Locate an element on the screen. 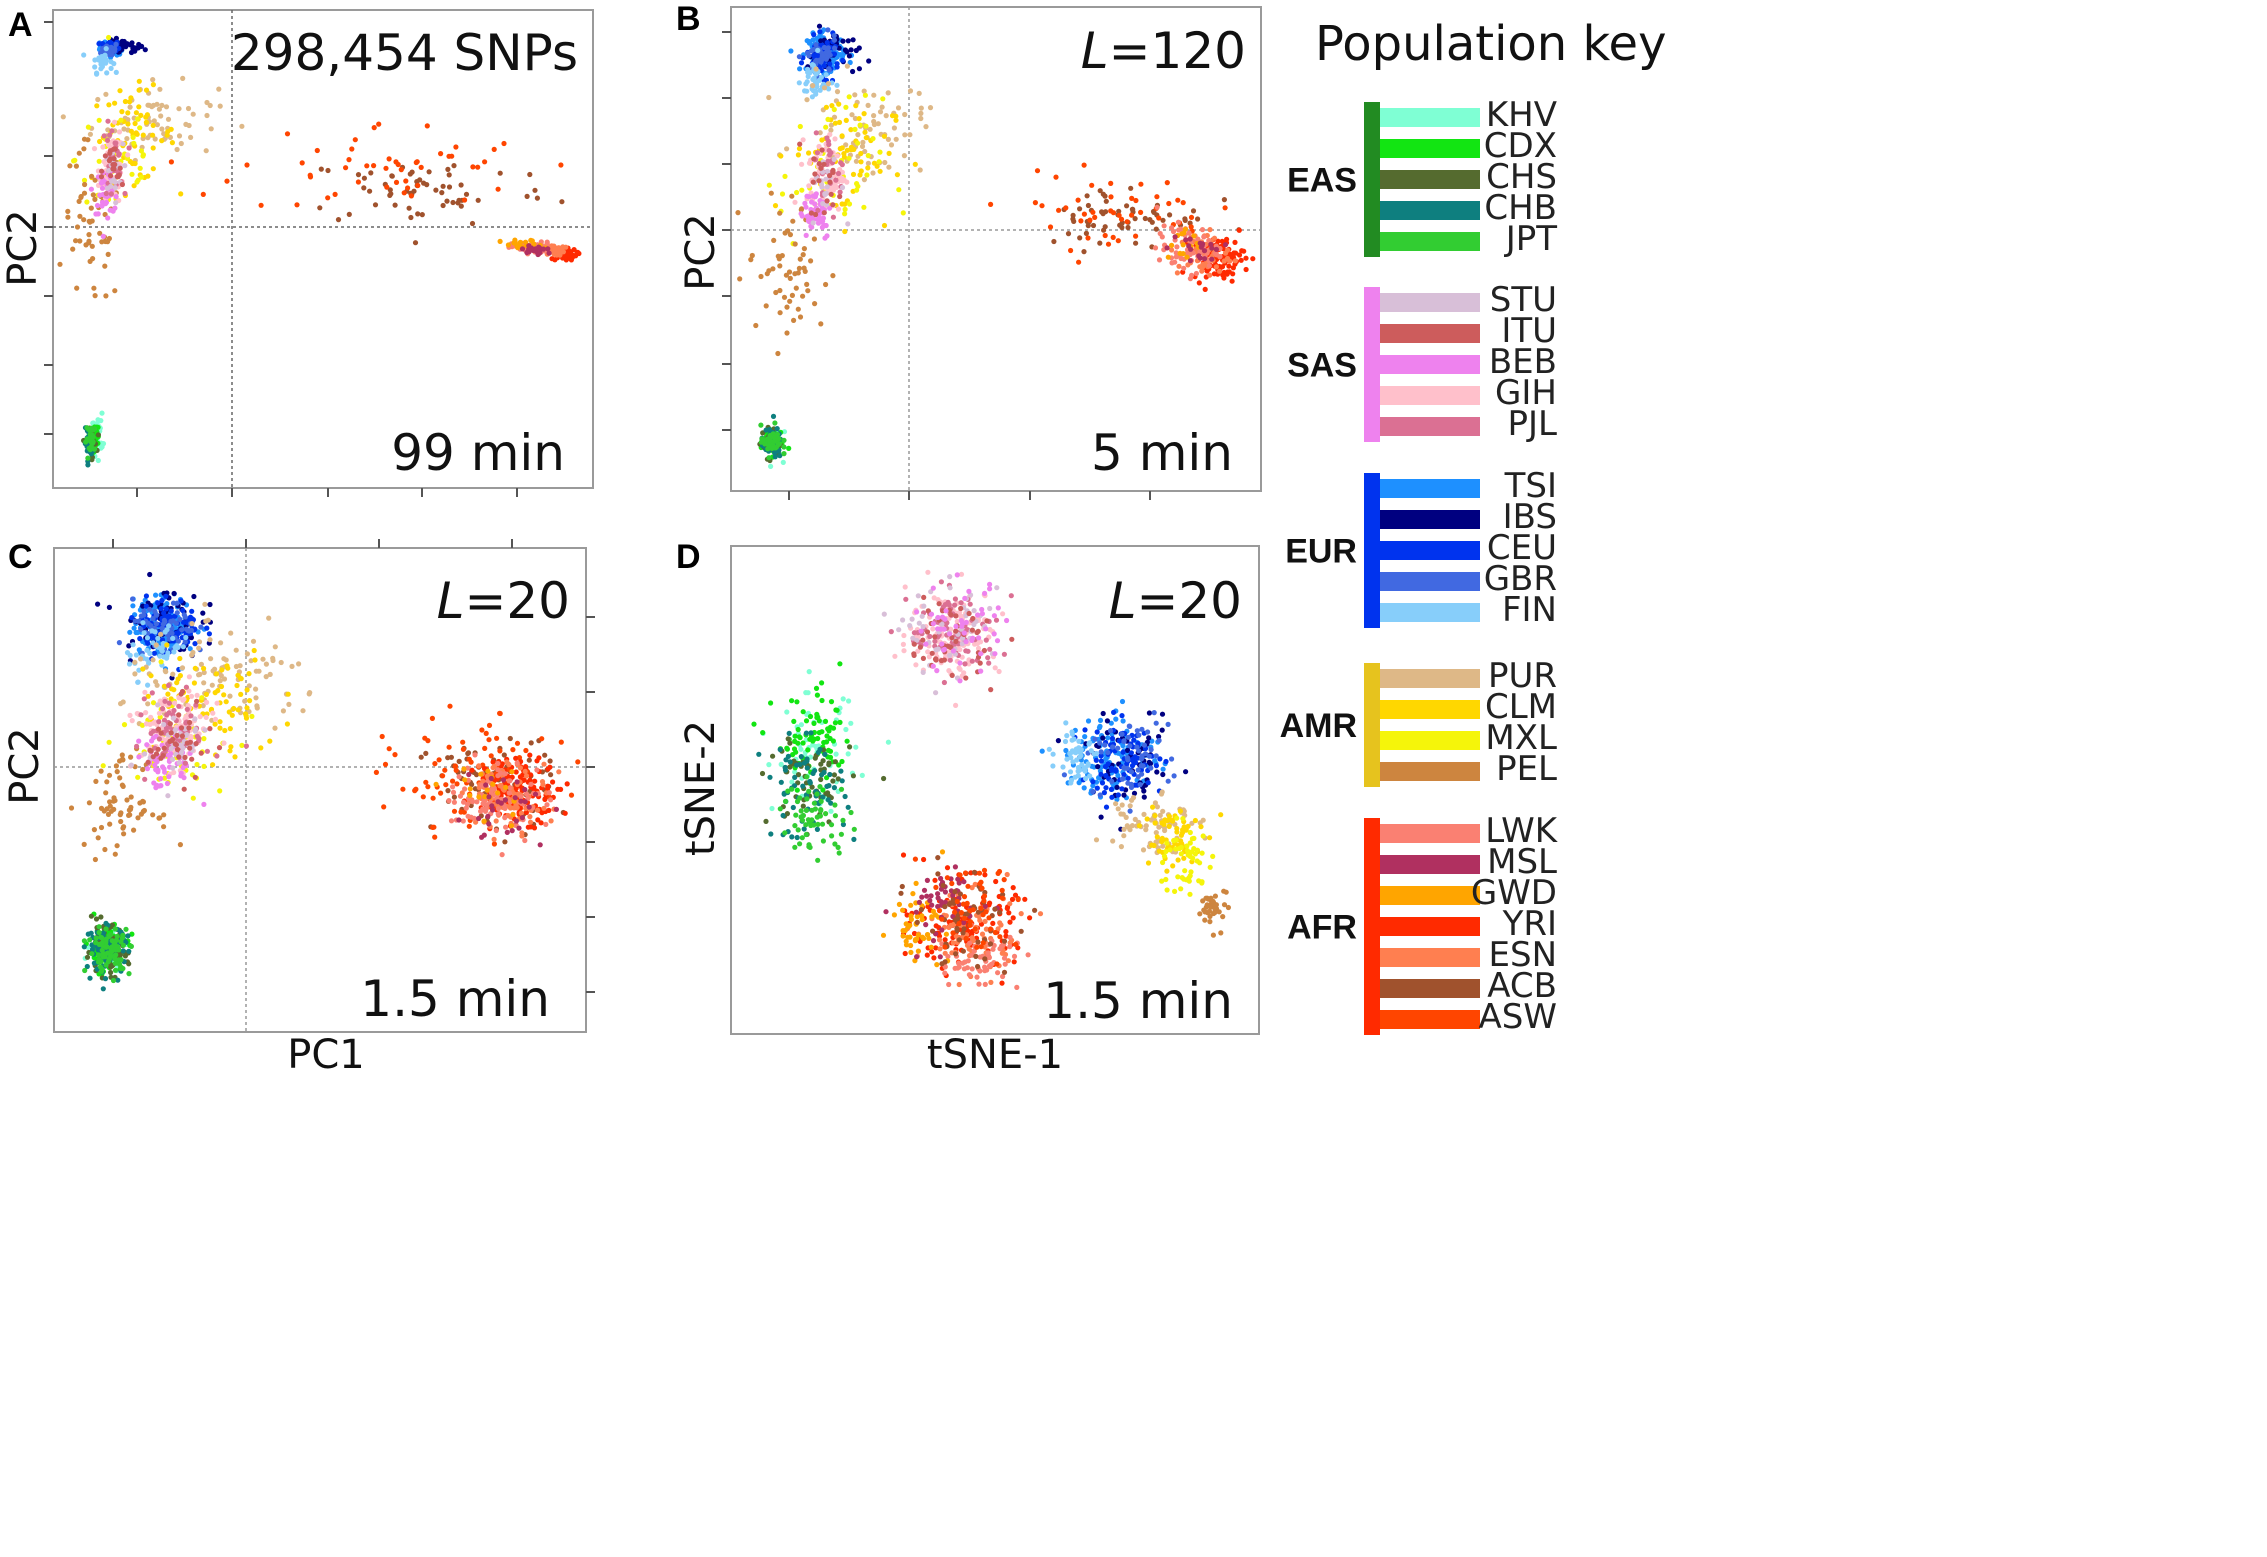 Image resolution: width=2267 pixels, height=1557 pixels. point-ibs is located at coordinates (859, 69).